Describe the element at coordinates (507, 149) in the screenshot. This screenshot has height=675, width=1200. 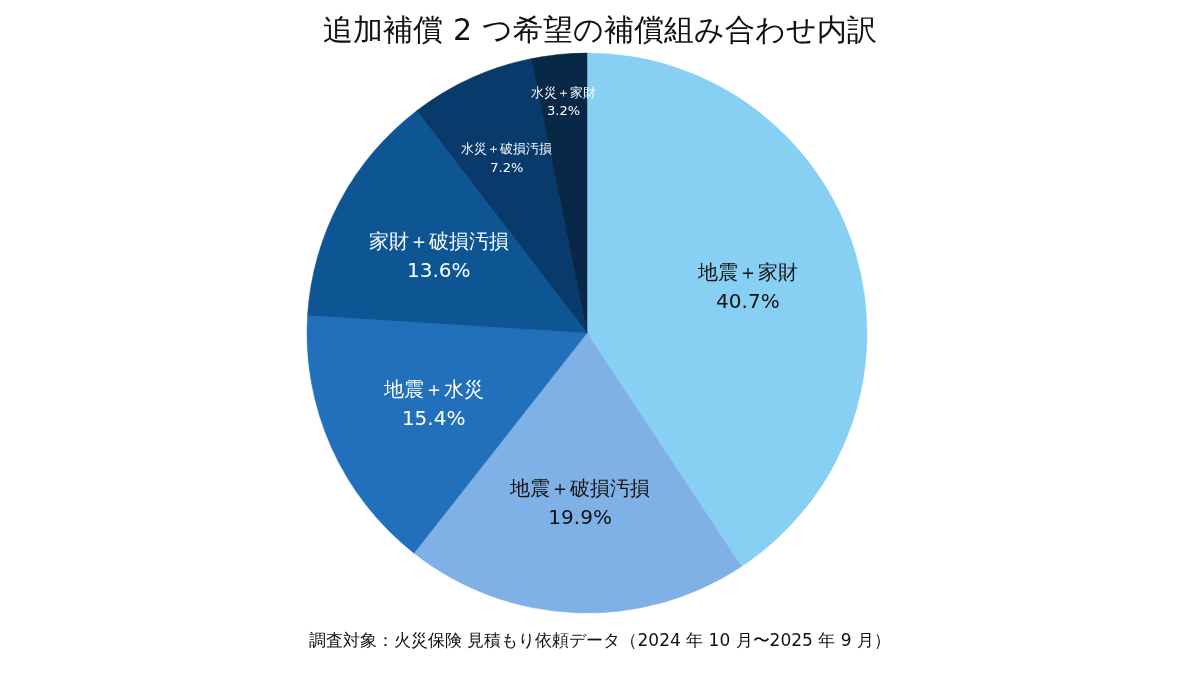
I see `slice-label: 水災＋破損汚損` at that location.